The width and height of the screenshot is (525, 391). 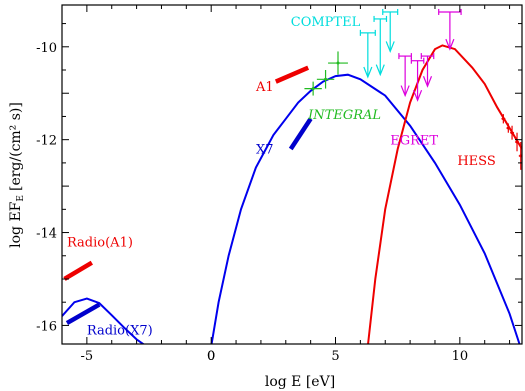 What do you see at coordinates (46, 234) in the screenshot?
I see `y-tick-label: -14` at bounding box center [46, 234].